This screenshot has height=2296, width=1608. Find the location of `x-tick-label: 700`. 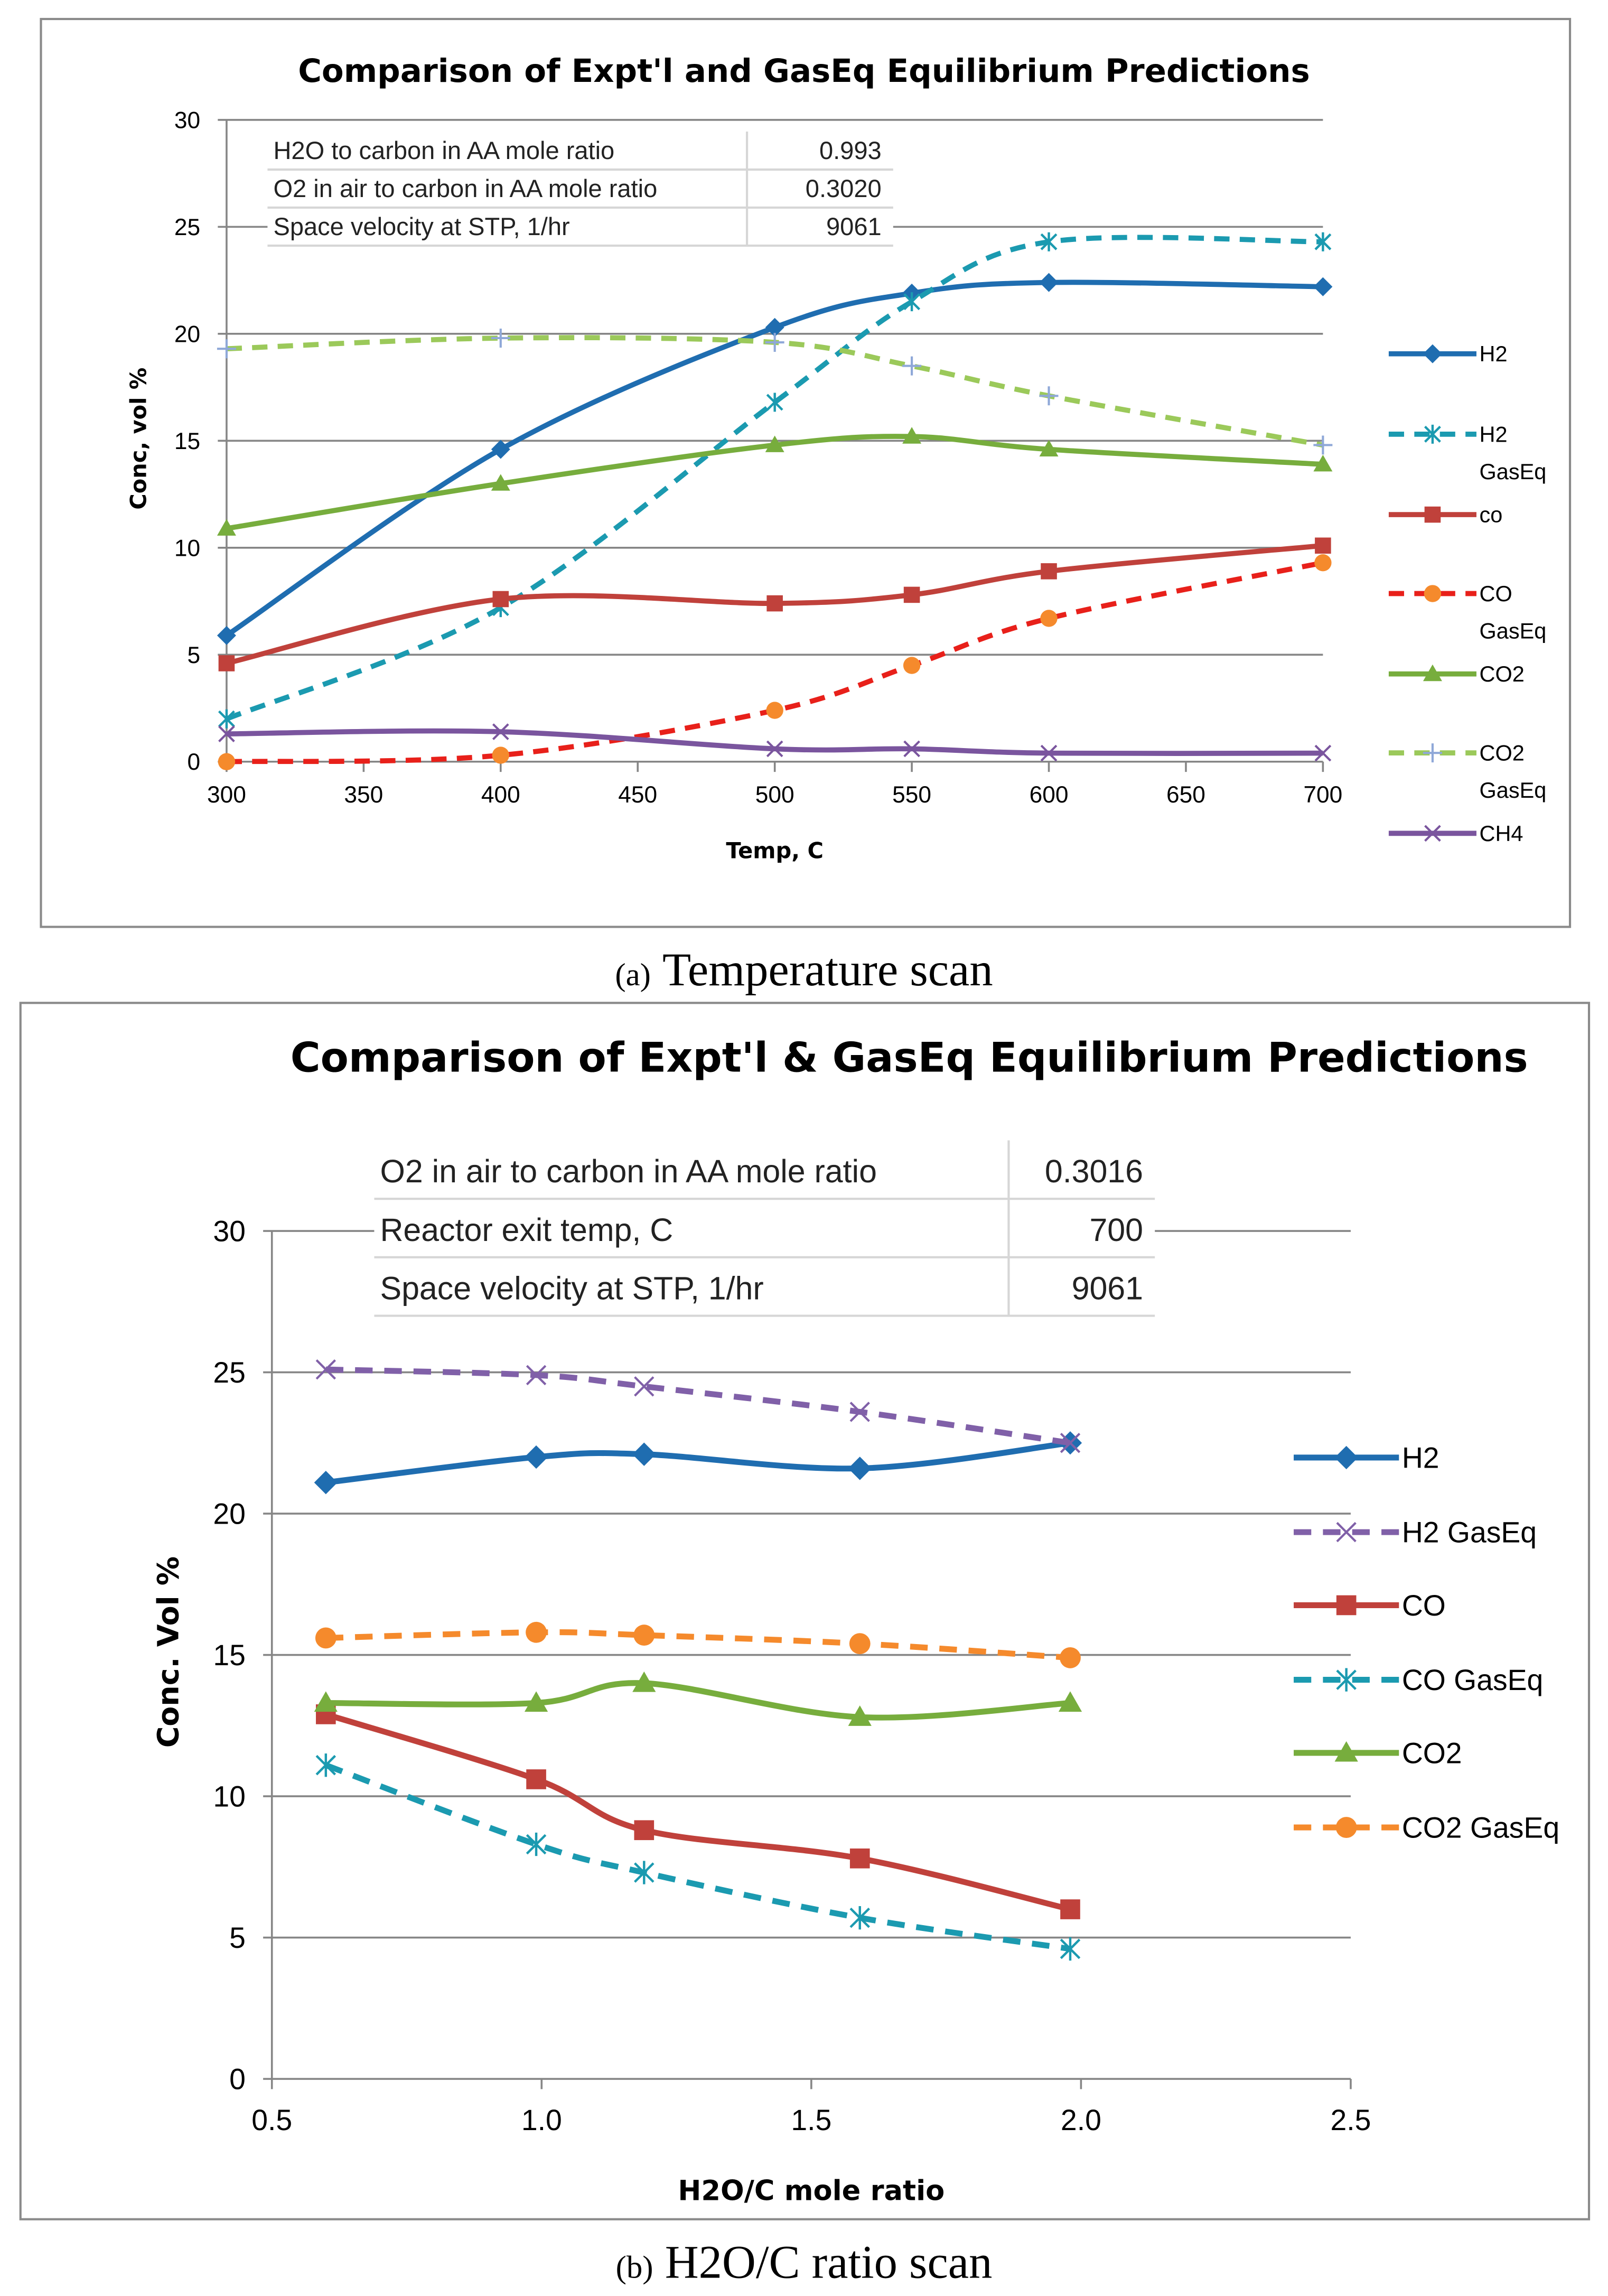

x-tick-label: 700 is located at coordinates (1322, 795).